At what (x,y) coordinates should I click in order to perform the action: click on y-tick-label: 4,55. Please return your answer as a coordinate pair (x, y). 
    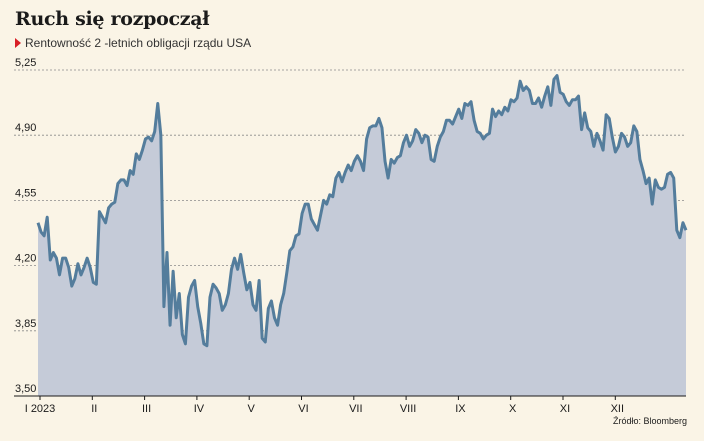
    Looking at the image, I should click on (25, 193).